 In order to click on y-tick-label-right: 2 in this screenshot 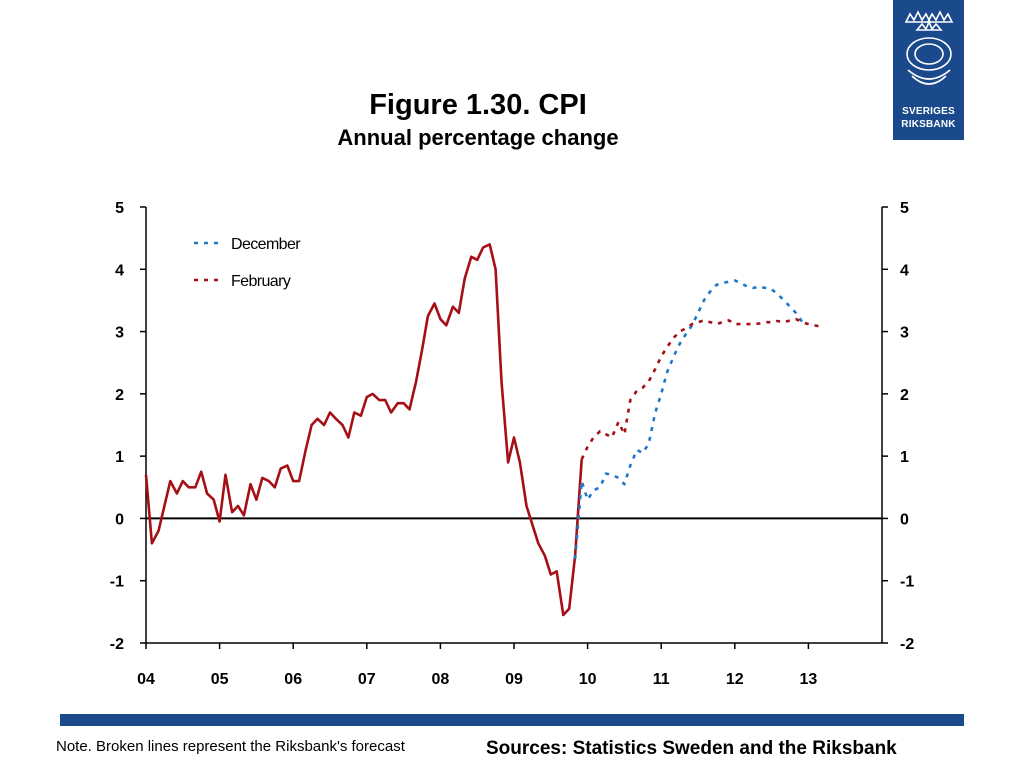, I will do `click(904, 395)`.